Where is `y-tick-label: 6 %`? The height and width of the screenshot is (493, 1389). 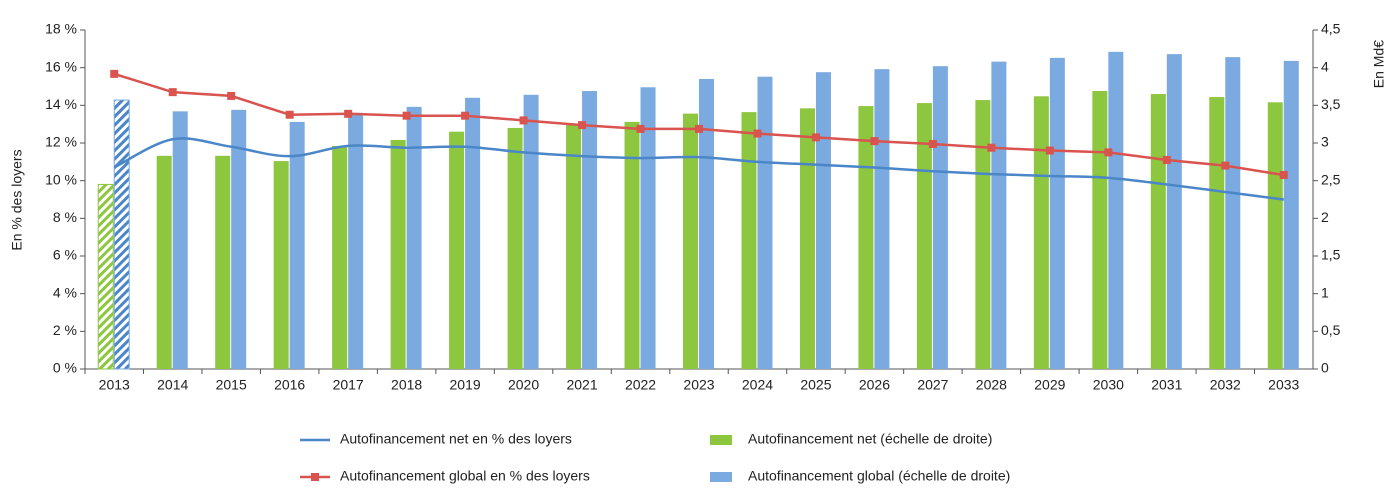 y-tick-label: 6 % is located at coordinates (65, 255).